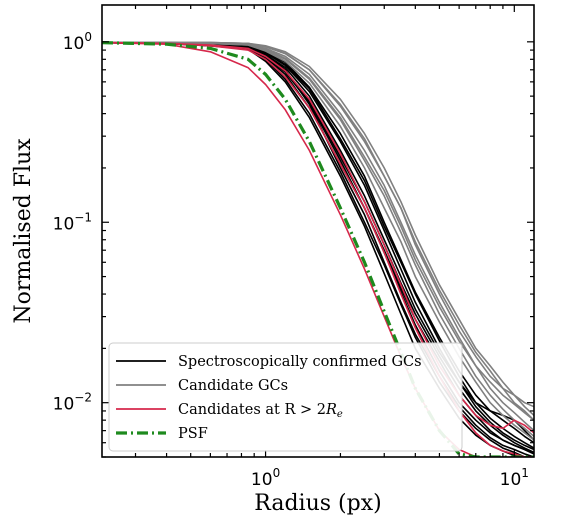 This screenshot has width=574, height=522. Describe the element at coordinates (514, 478) in the screenshot. I see `x-tick-label: 10¹` at that location.